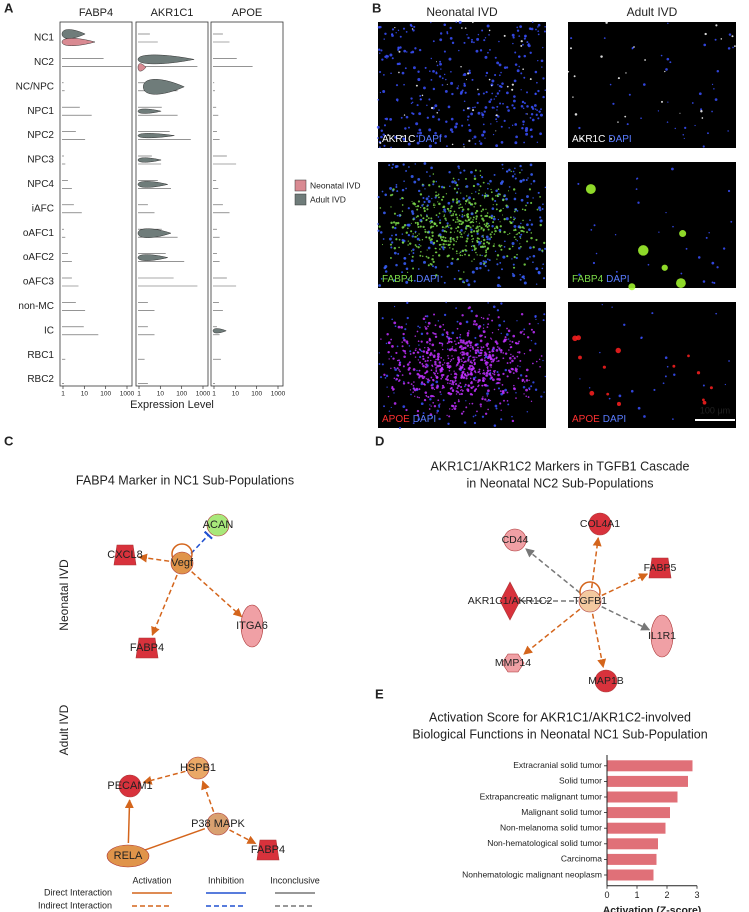 This screenshot has height=912, width=749. Describe the element at coordinates (427, 279) in the screenshot. I see `stain-name: DAPI` at that location.